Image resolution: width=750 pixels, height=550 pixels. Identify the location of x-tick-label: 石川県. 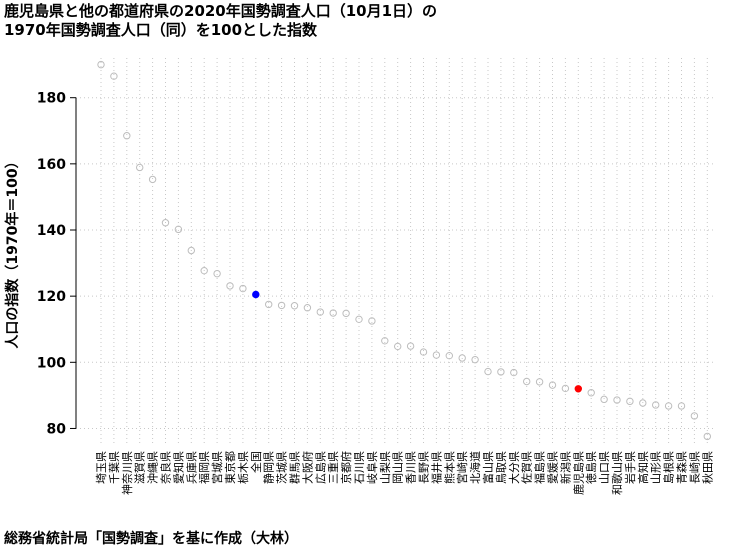
(359, 467).